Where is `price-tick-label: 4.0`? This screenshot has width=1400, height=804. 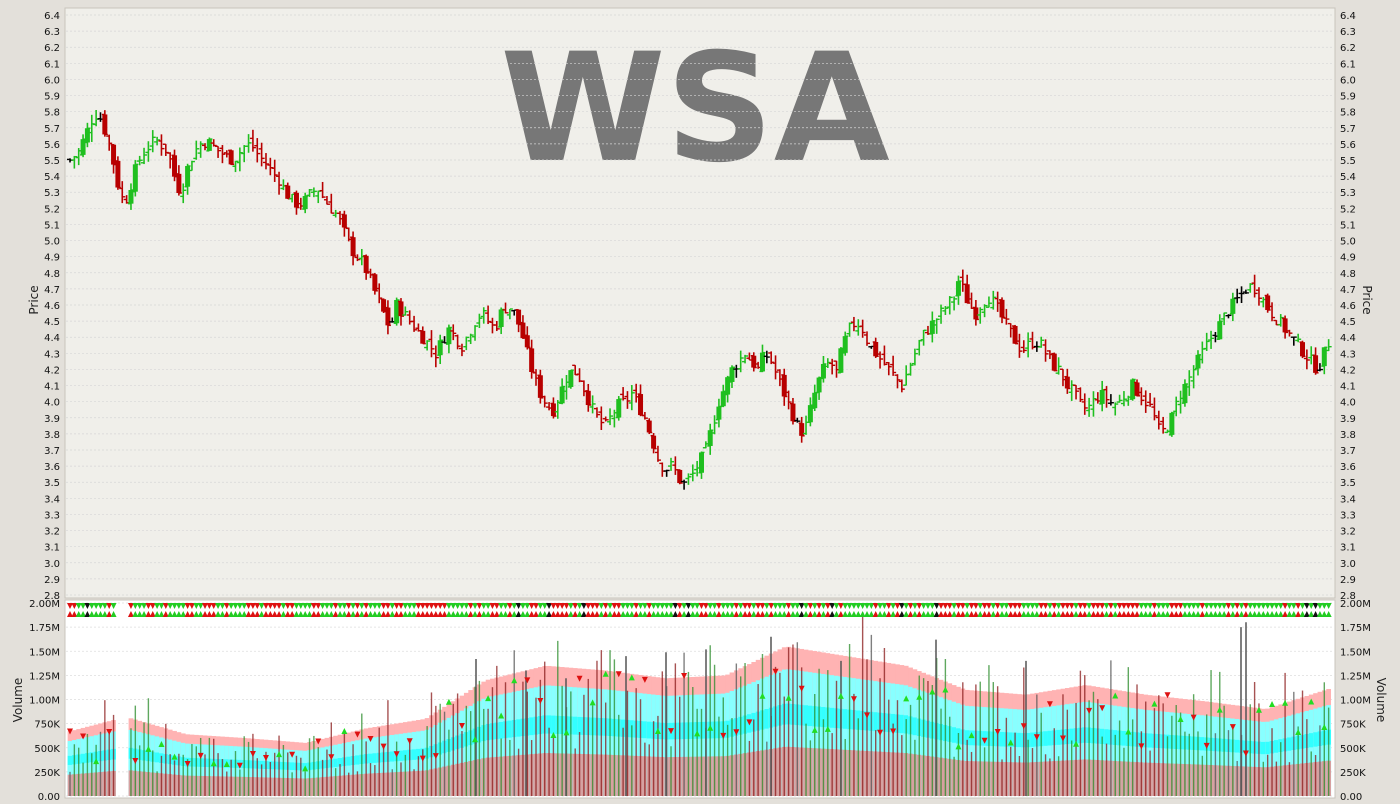
price-tick-label: 4.0 is located at coordinates (1348, 403).